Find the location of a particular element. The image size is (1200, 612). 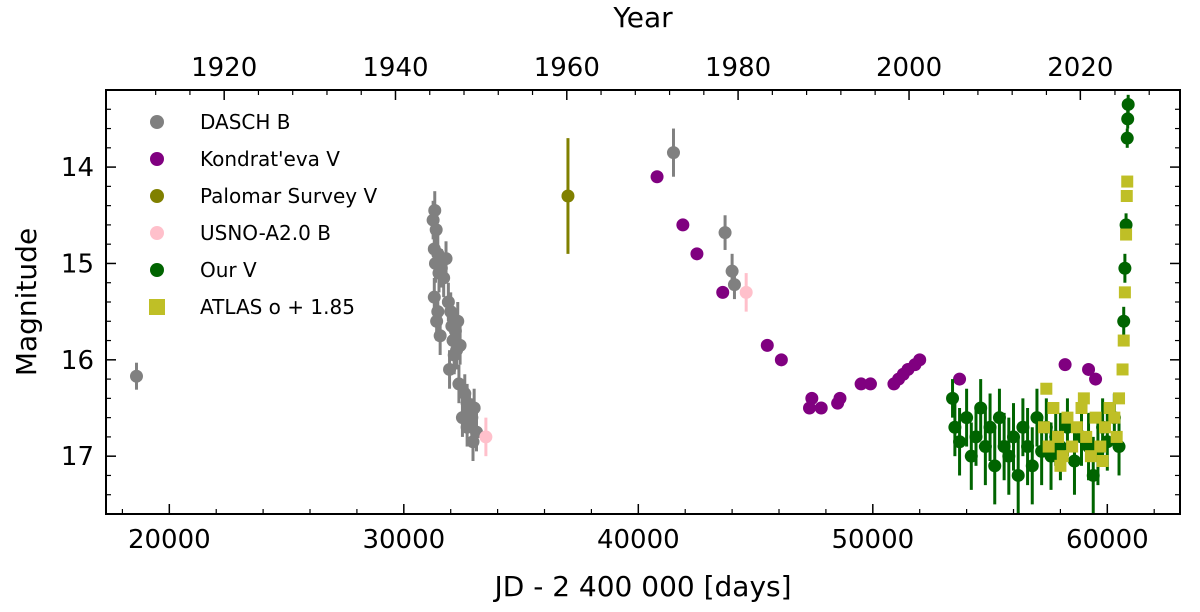

y-tick-label: 14 is located at coordinates (77, 168).